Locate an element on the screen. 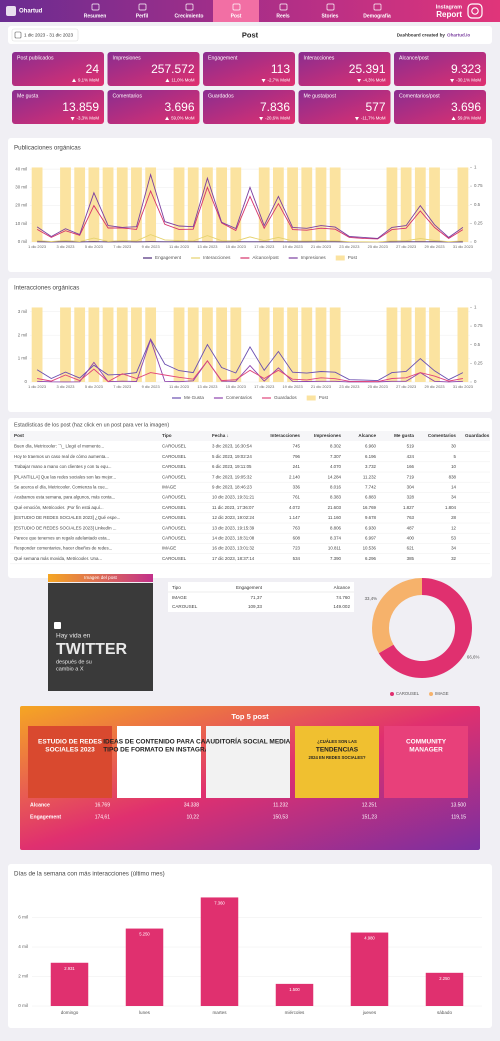  table-cell: 761 is located at coordinates (297, 497).